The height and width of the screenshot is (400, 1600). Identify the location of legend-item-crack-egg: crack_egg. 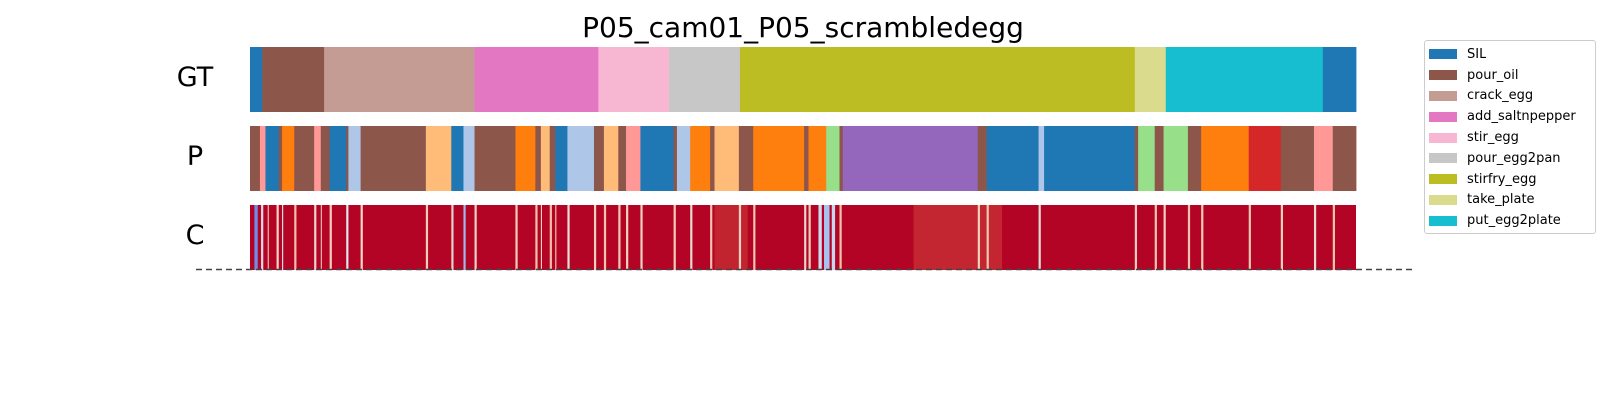
(1510, 96).